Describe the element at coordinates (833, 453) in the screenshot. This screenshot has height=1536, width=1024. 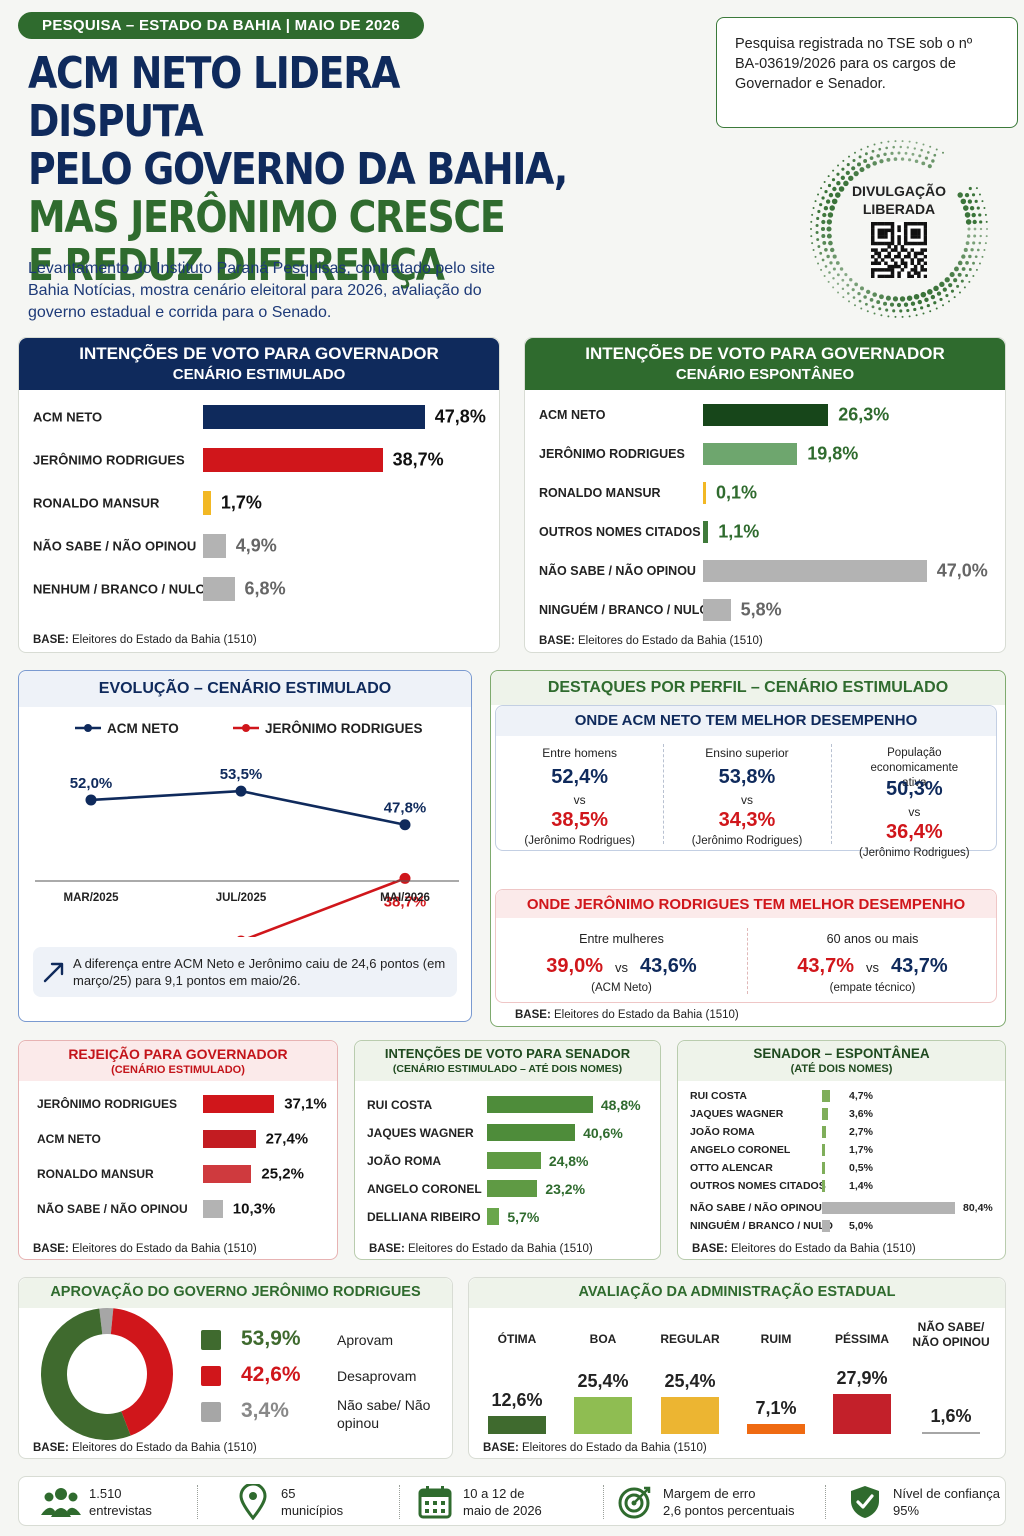
I see `bar-value: 19,8%` at that location.